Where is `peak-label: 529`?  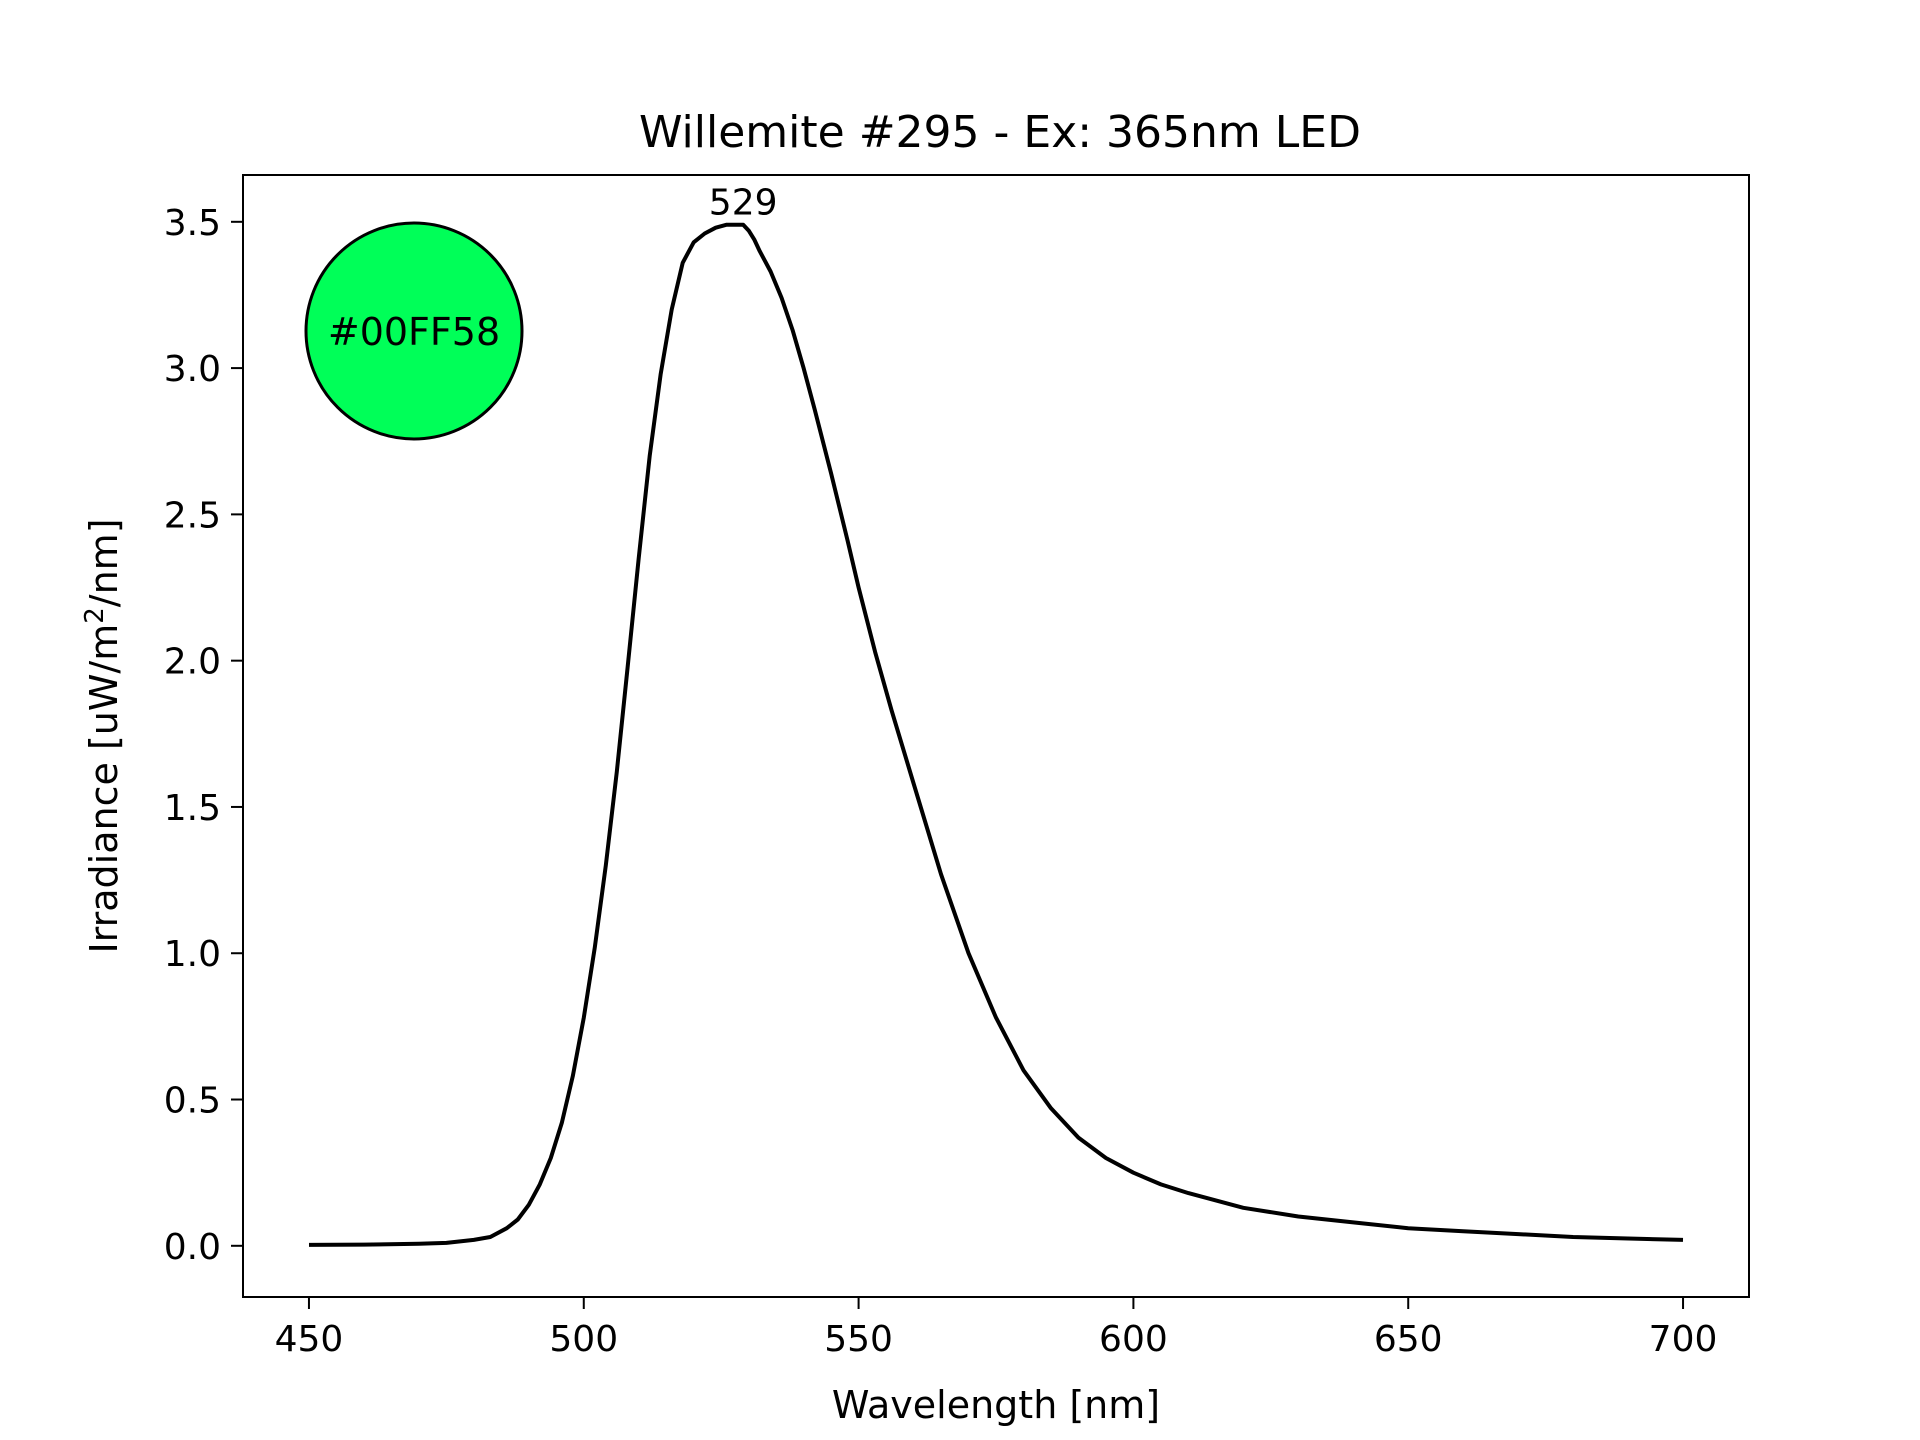
peak-label: 529 is located at coordinates (743, 203).